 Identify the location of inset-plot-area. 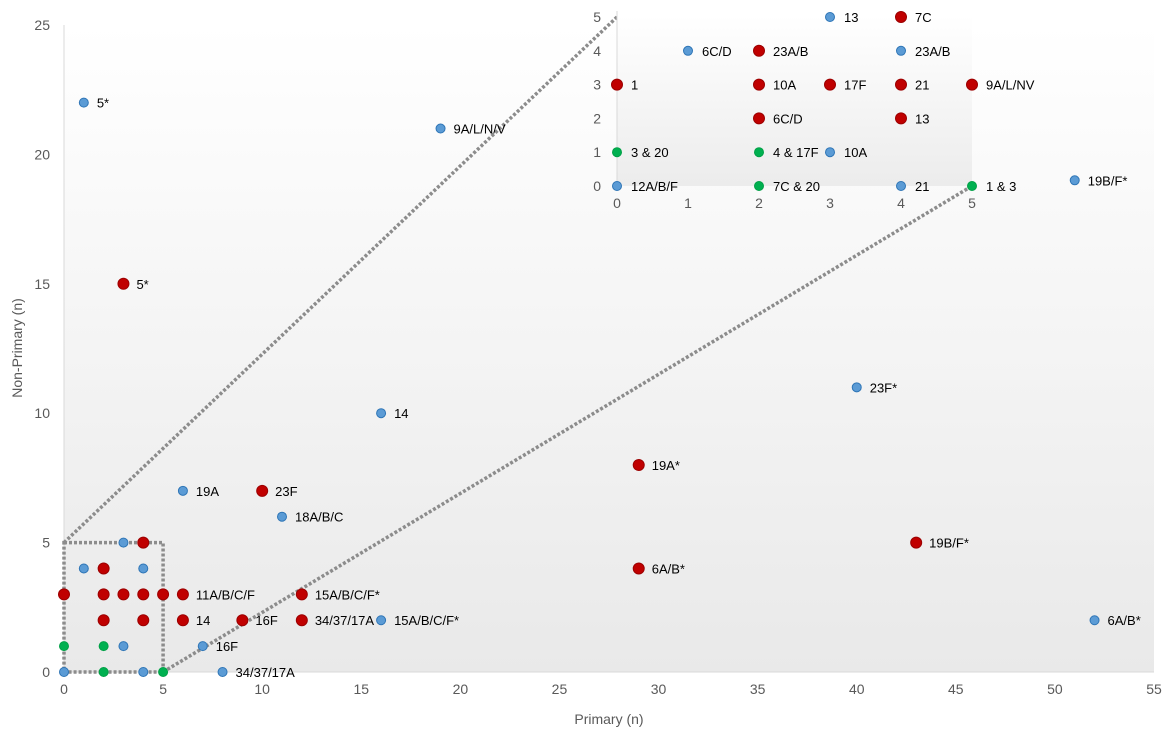
(794, 100).